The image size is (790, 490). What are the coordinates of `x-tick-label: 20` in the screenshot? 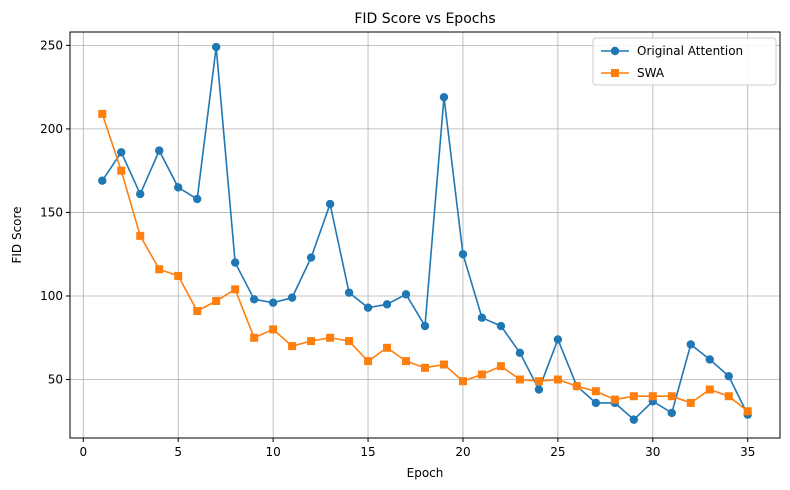 It's located at (462, 452).